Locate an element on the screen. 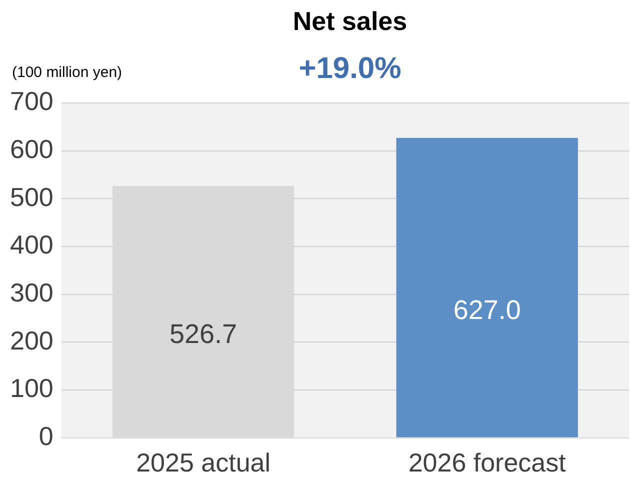 The height and width of the screenshot is (483, 631). x-tick-label: 2026 forecast is located at coordinates (487, 463).